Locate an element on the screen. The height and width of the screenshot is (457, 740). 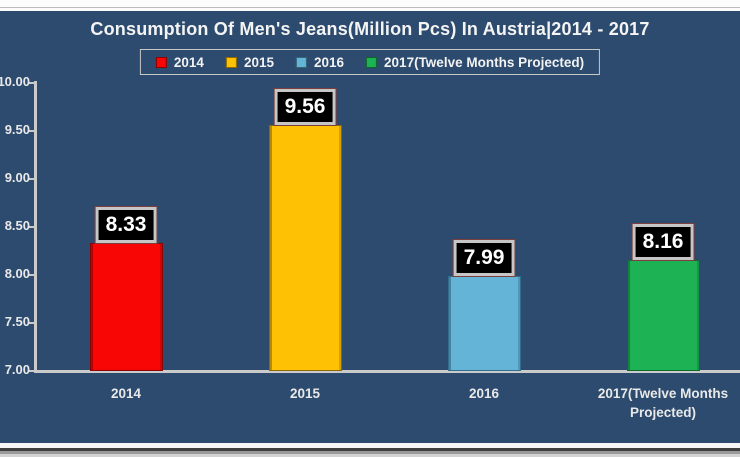
window-top-strip is located at coordinates (370, 5).